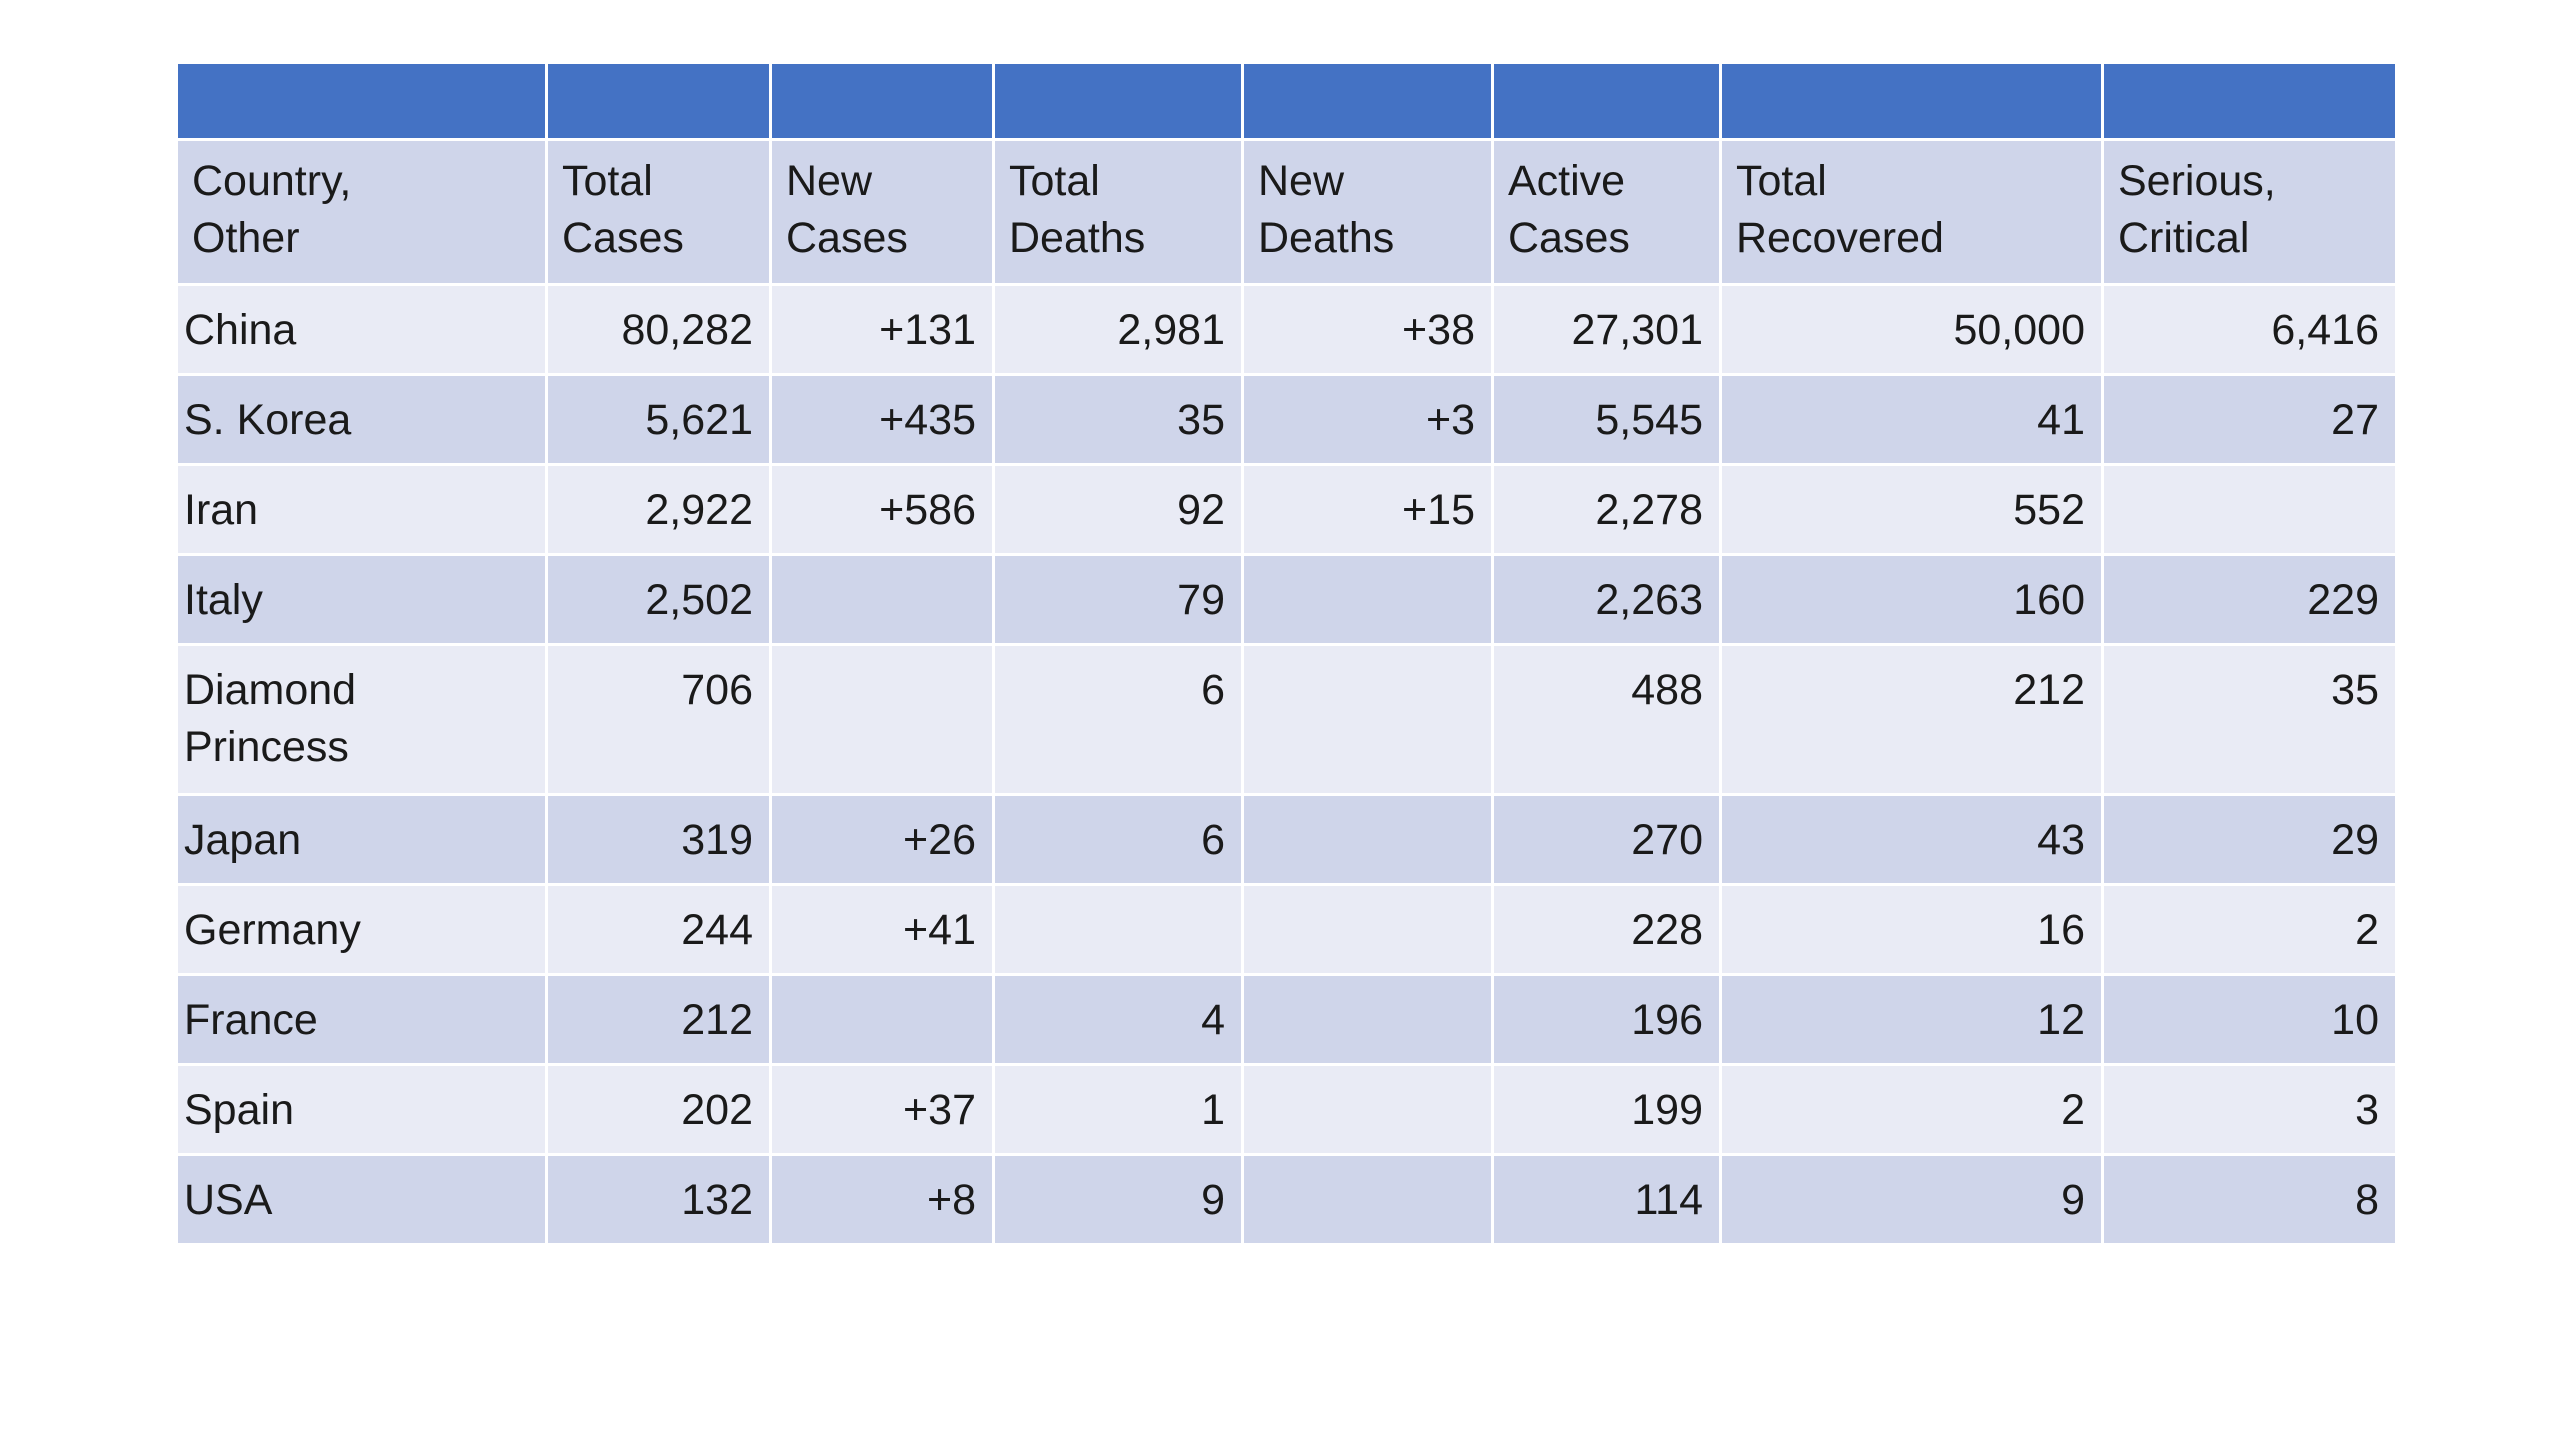  I want to click on cell-country: Germany, so click(361, 929).